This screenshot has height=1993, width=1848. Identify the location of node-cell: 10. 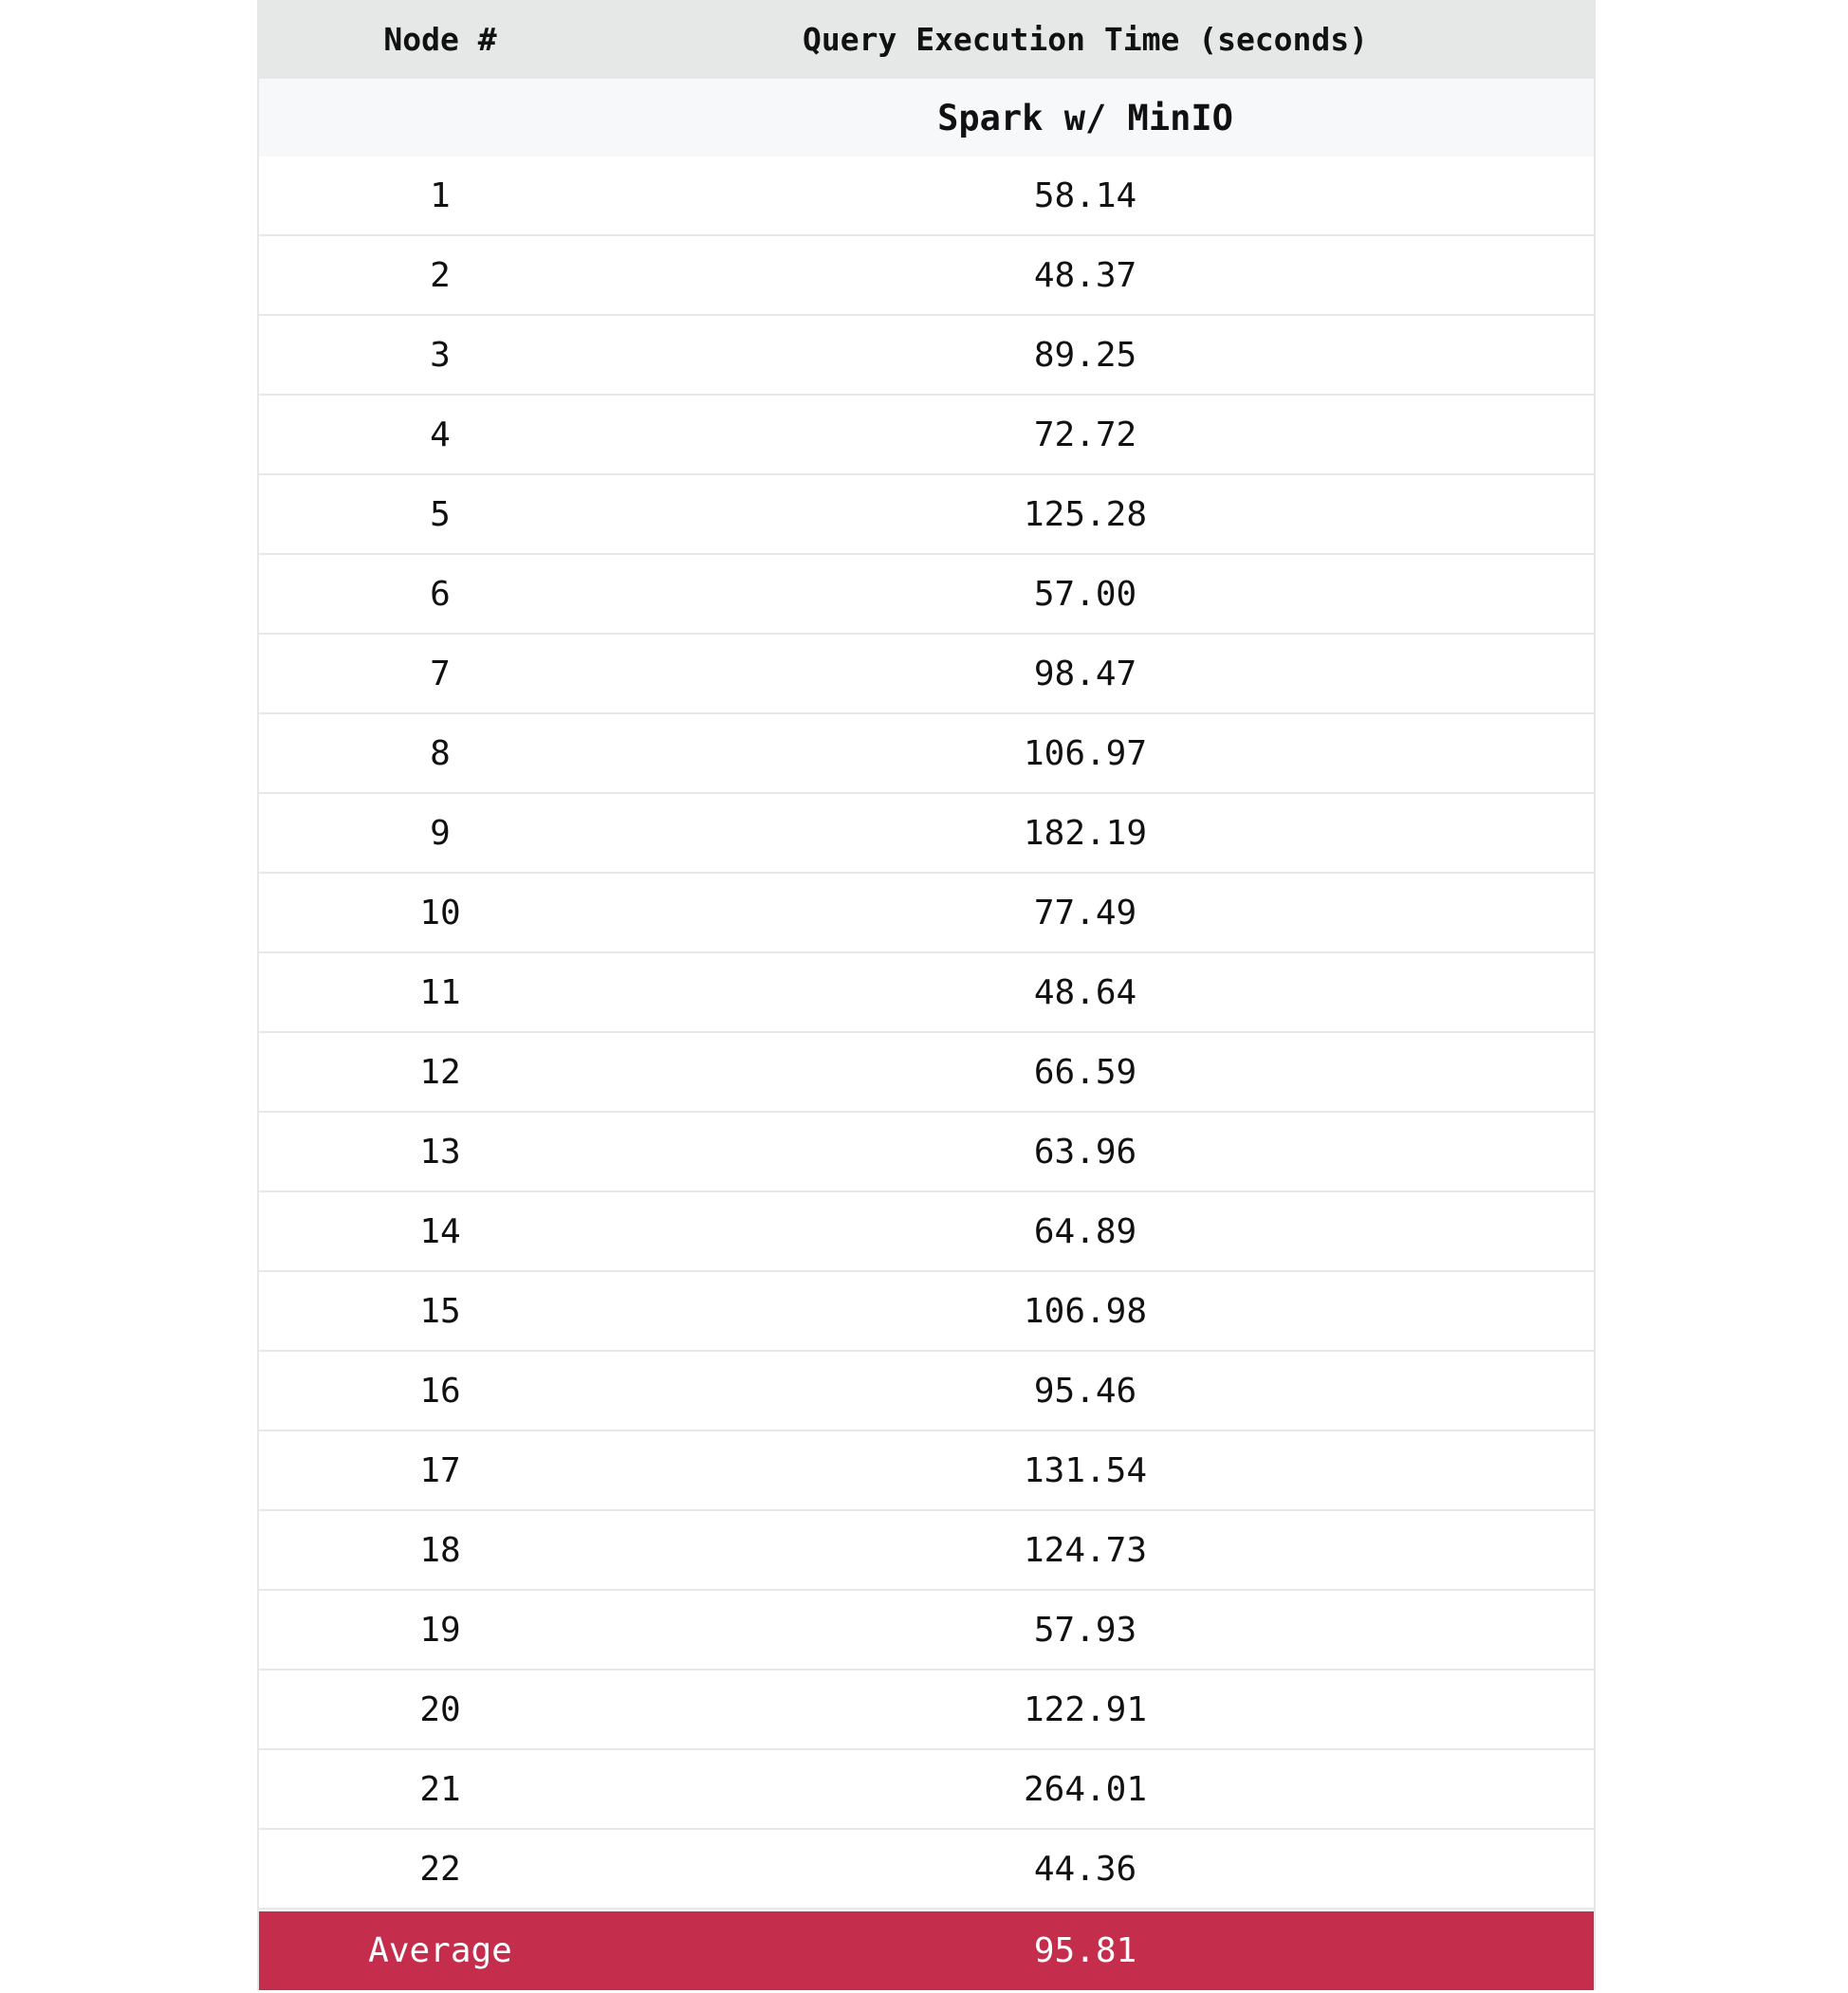
(440, 912).